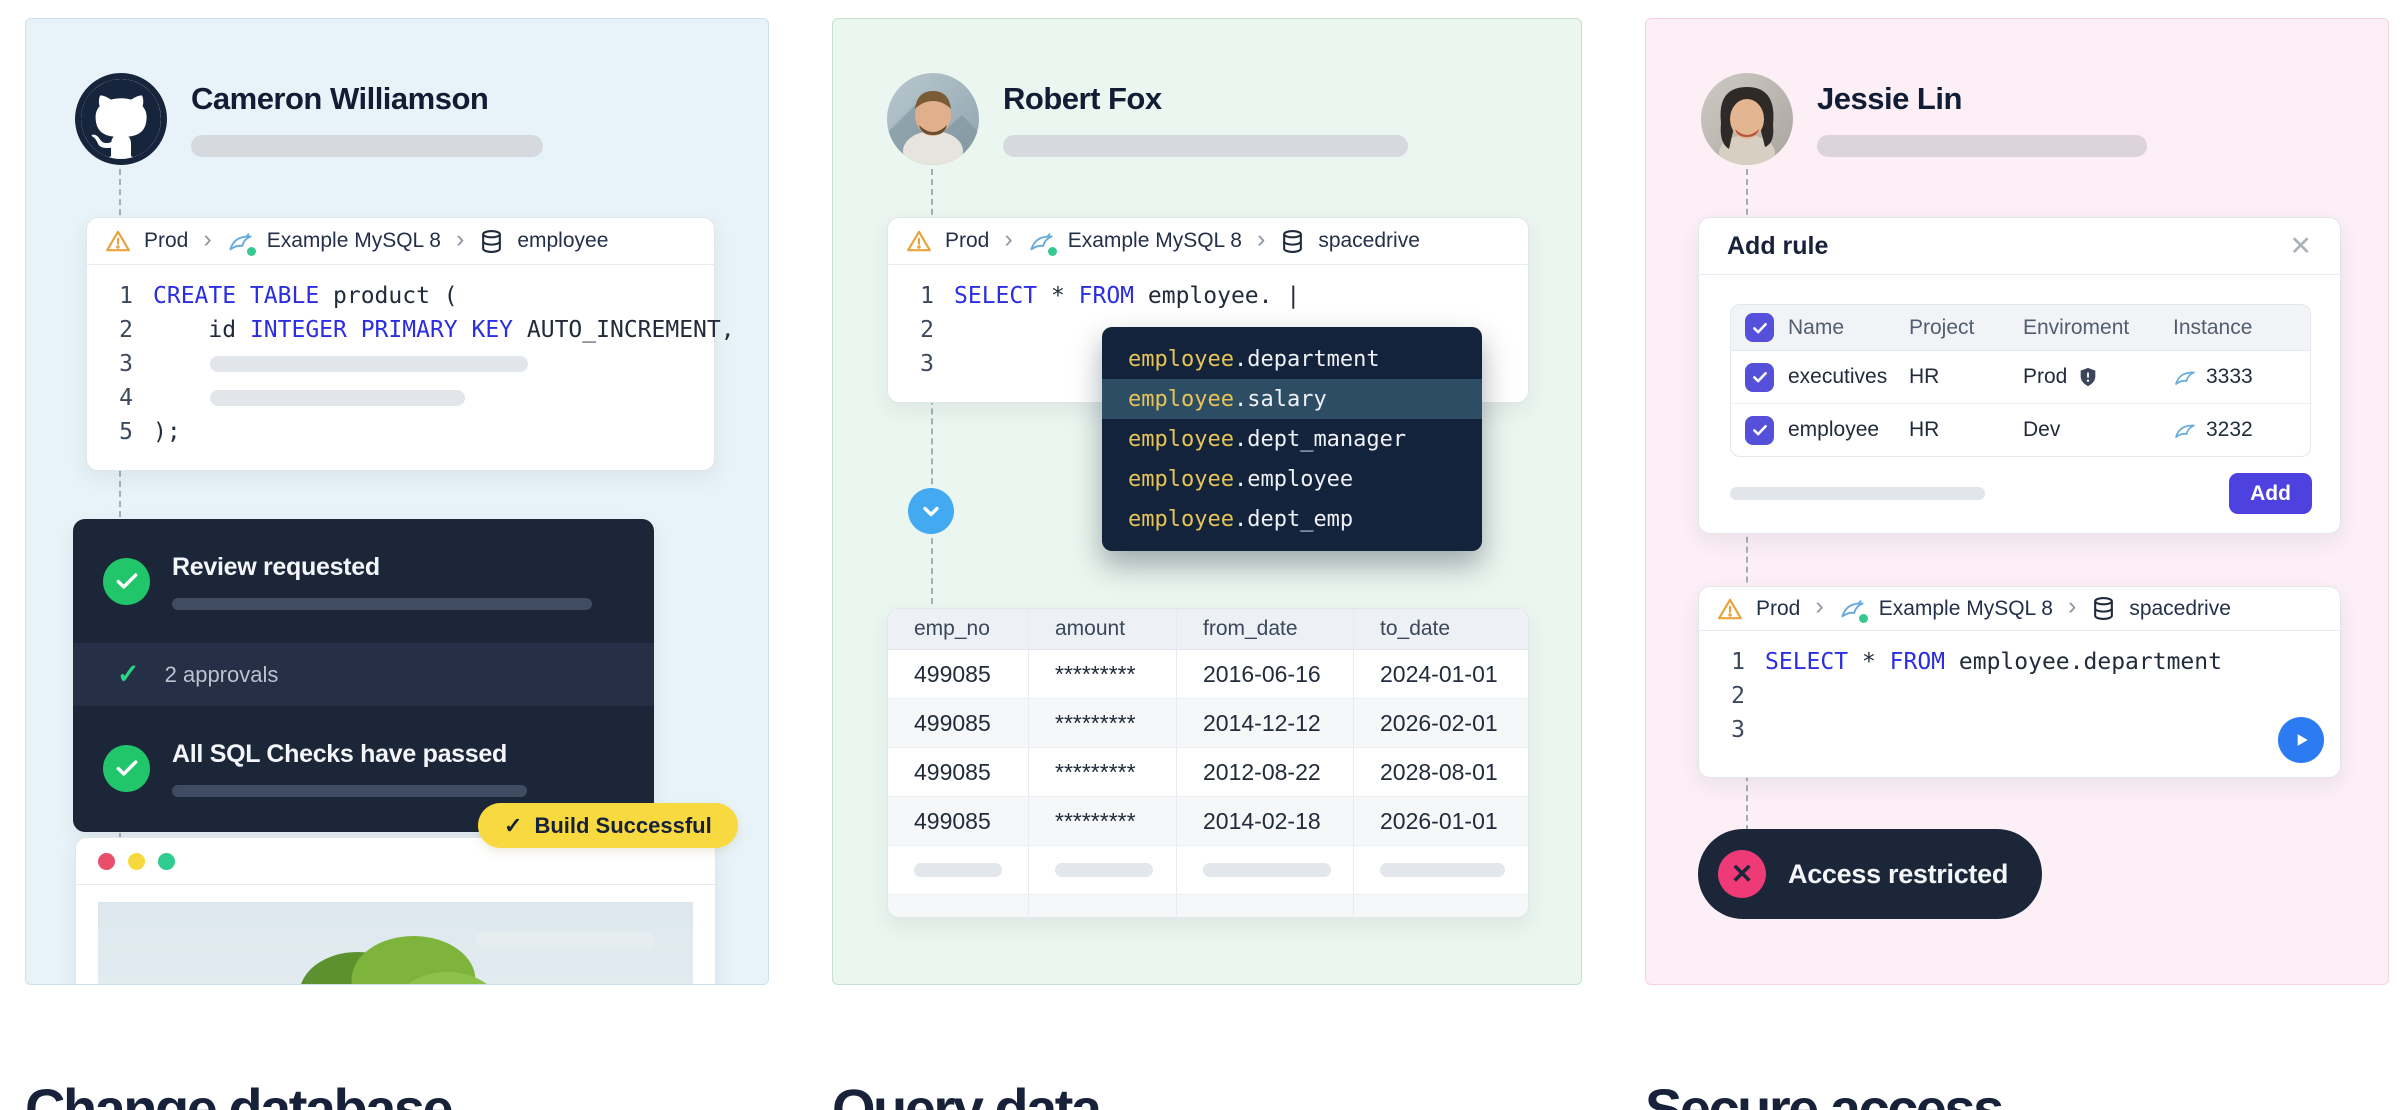 Image resolution: width=2400 pixels, height=1110 pixels. I want to click on table-row-loading, so click(1208, 870).